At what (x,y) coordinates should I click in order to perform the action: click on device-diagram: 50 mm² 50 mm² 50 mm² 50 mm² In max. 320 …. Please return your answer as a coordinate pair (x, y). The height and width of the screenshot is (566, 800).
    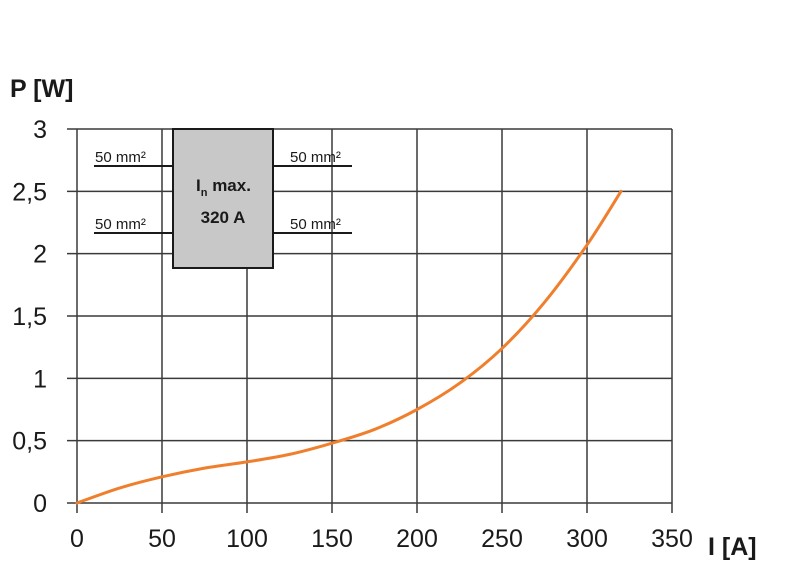
    Looking at the image, I should click on (223, 198).